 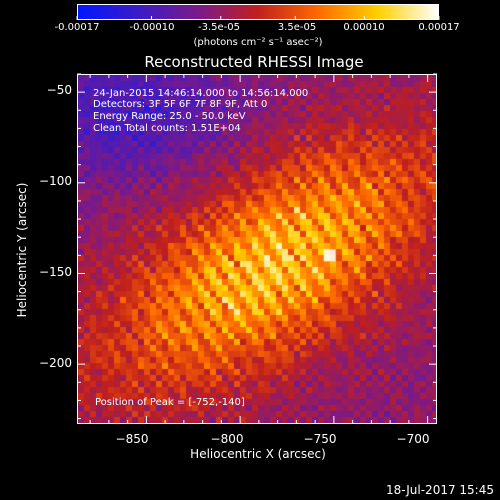 What do you see at coordinates (254, 62) in the screenshot?
I see `chart-title: Reconstructed RHESSI Image` at bounding box center [254, 62].